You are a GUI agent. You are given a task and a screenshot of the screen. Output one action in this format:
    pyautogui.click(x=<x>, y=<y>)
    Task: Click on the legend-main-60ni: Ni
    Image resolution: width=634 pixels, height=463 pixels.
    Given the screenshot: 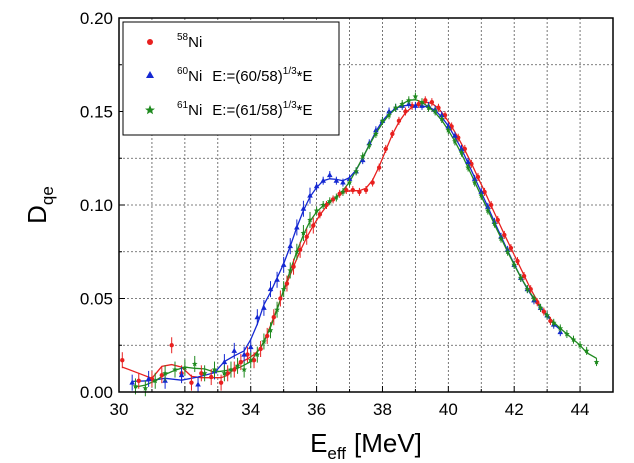 What is the action you would take?
    pyautogui.click(x=195, y=76)
    